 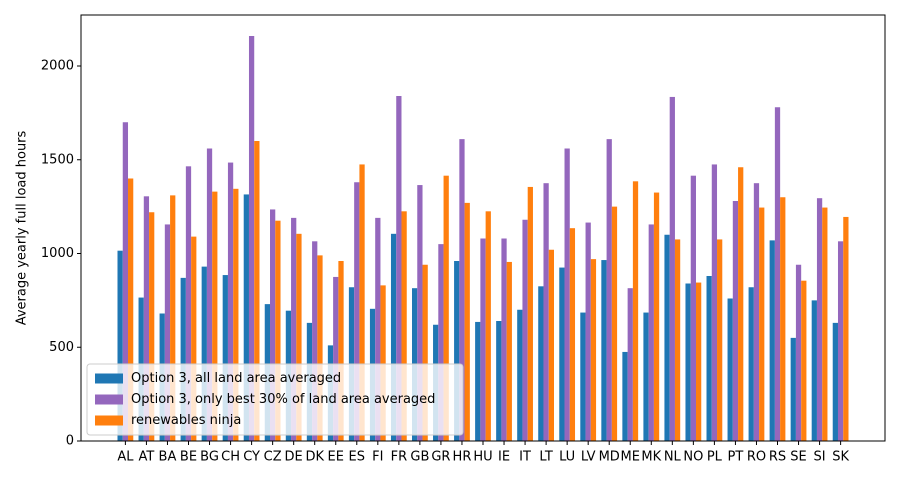 What do you see at coordinates (273, 457) in the screenshot?
I see `x-tick-label: CZ` at bounding box center [273, 457].